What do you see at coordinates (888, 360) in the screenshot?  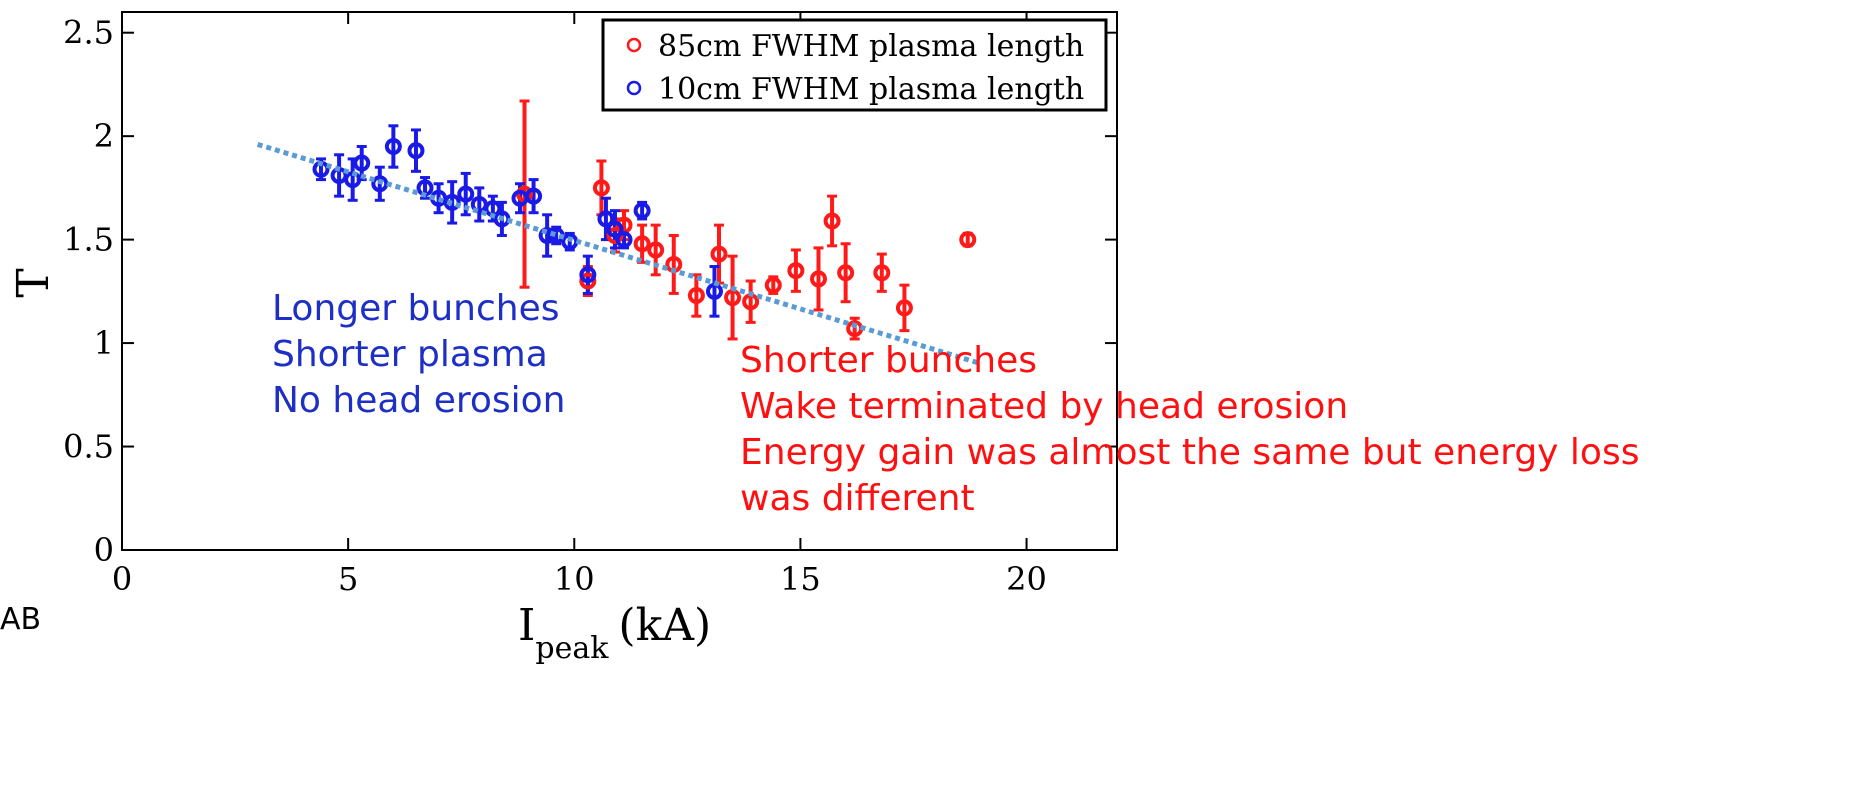 I see `annotation-right-line-1: Shorter bunches` at bounding box center [888, 360].